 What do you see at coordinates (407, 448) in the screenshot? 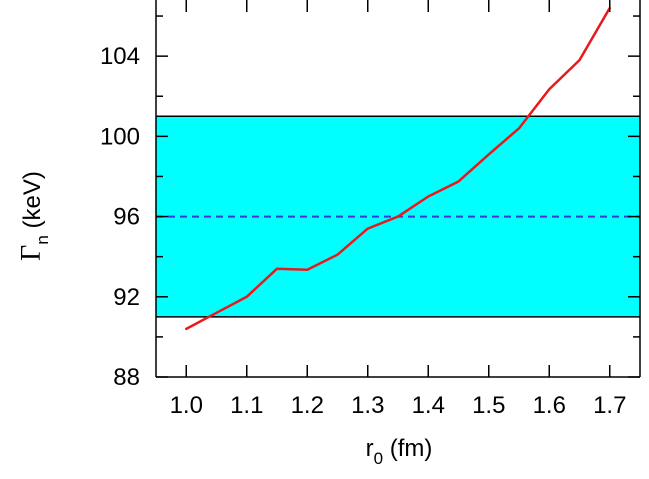
I see `x-axis-label-unit: (fm)` at bounding box center [407, 448].